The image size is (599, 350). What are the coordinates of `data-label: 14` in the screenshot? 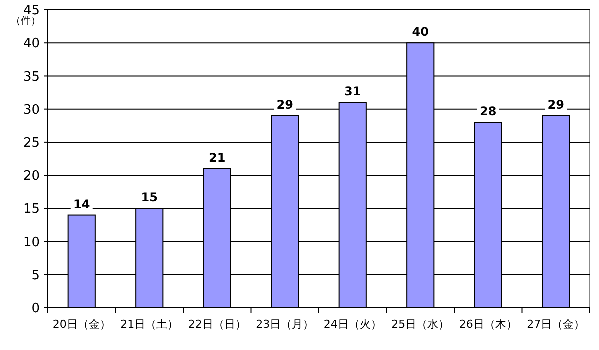 It's located at (82, 204).